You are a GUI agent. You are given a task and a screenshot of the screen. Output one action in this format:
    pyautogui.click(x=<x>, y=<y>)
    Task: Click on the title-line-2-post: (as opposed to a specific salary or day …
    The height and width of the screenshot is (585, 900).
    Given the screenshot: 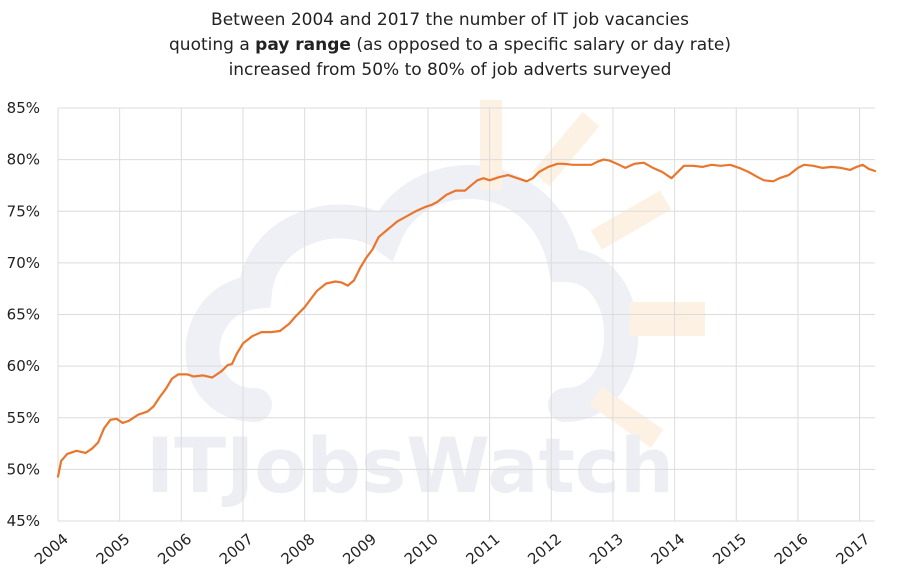 What is the action you would take?
    pyautogui.click(x=540, y=45)
    